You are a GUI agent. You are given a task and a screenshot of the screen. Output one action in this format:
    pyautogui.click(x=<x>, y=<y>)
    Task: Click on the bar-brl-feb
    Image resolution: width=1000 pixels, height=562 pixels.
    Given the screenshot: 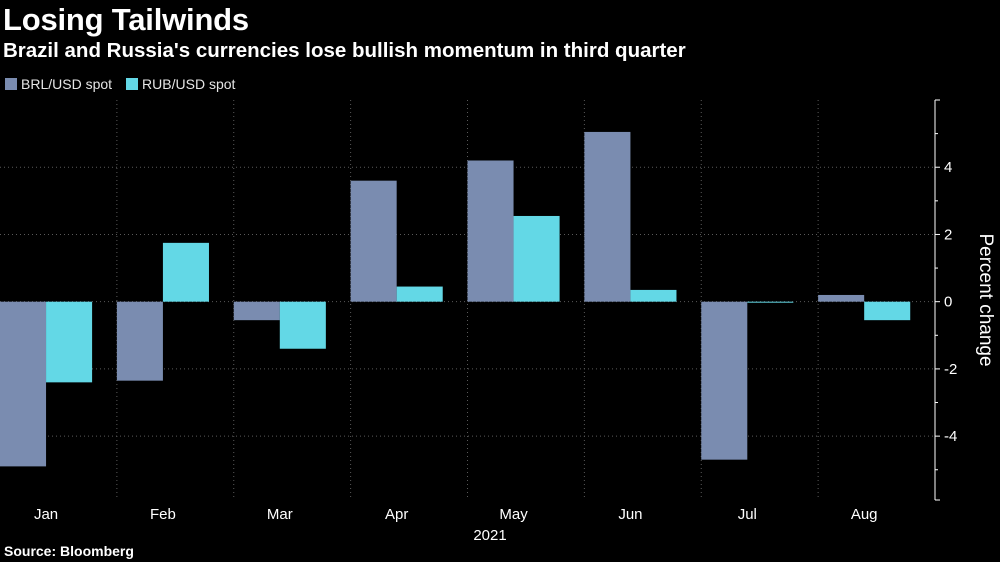 What is the action you would take?
    pyautogui.click(x=139, y=341)
    